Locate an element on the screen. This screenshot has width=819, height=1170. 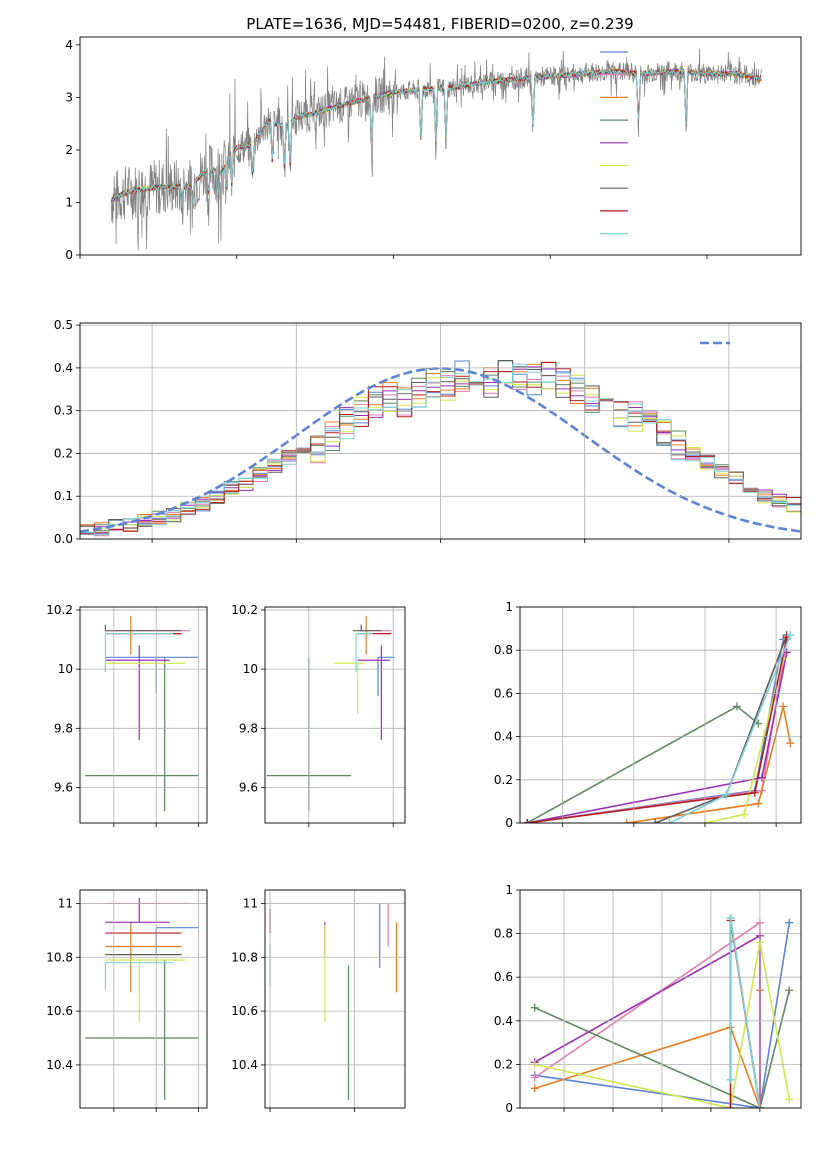
legend is located at coordinates (614, 143).